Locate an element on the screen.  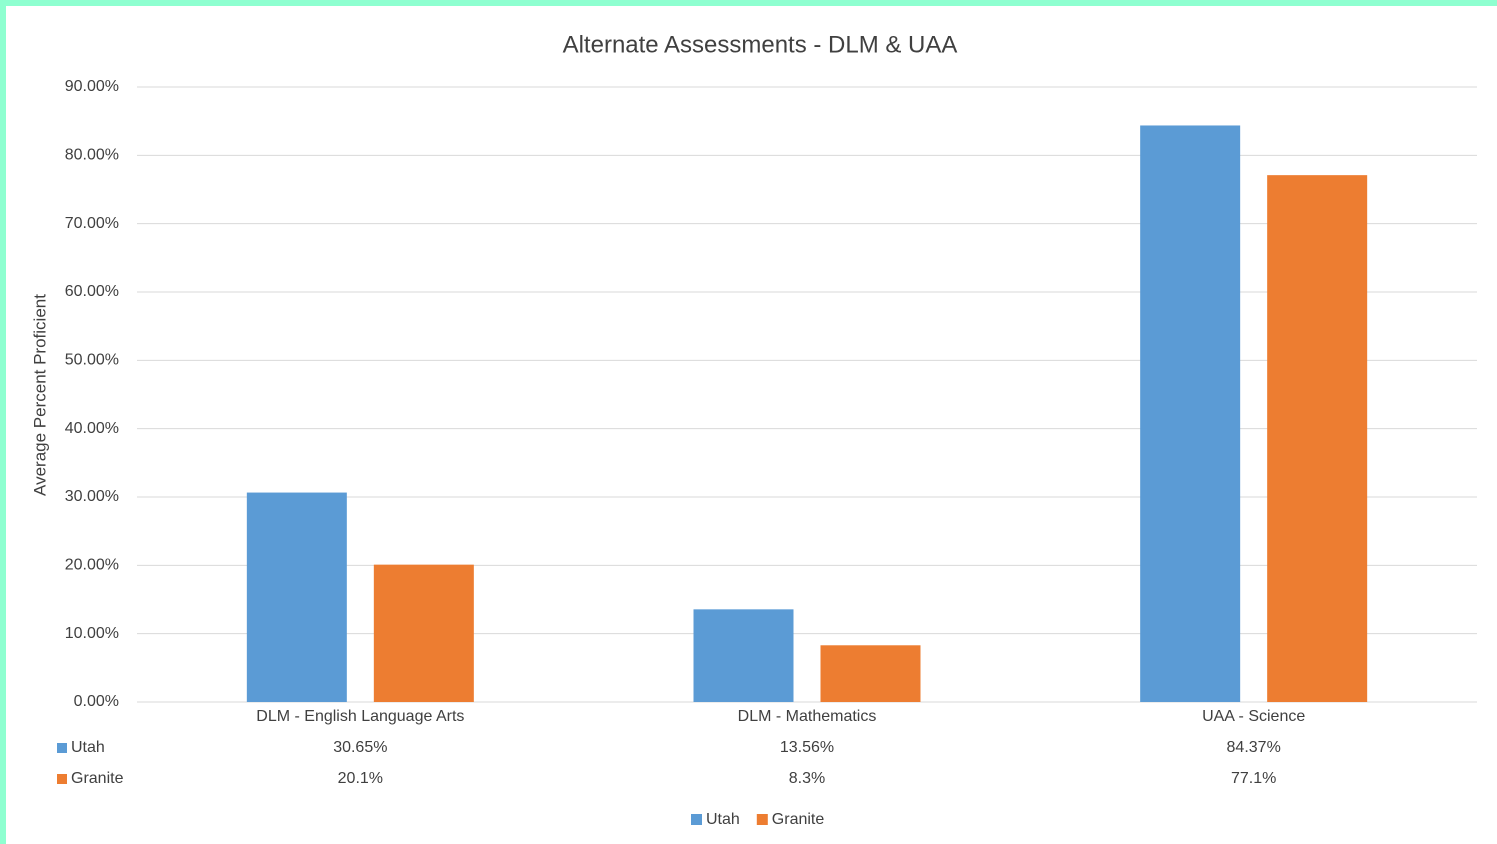
data-table-value: 77.1% is located at coordinates (1253, 778).